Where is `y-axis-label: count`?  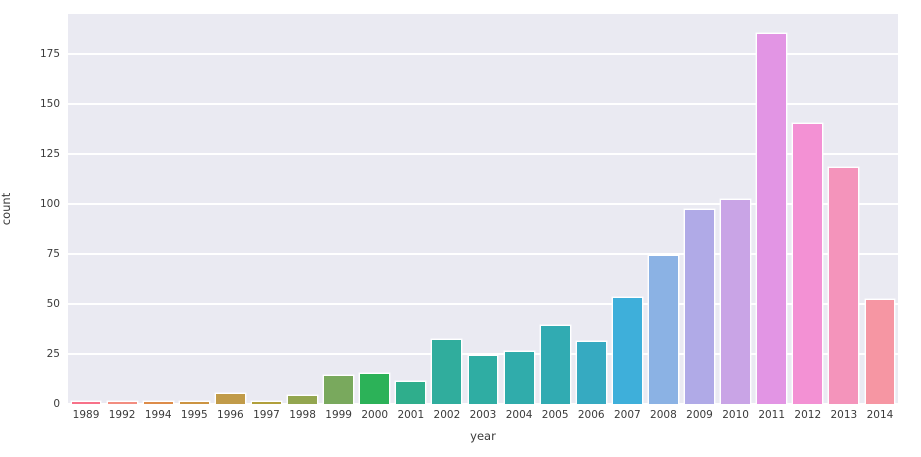
y-axis-label: count is located at coordinates (6, 209).